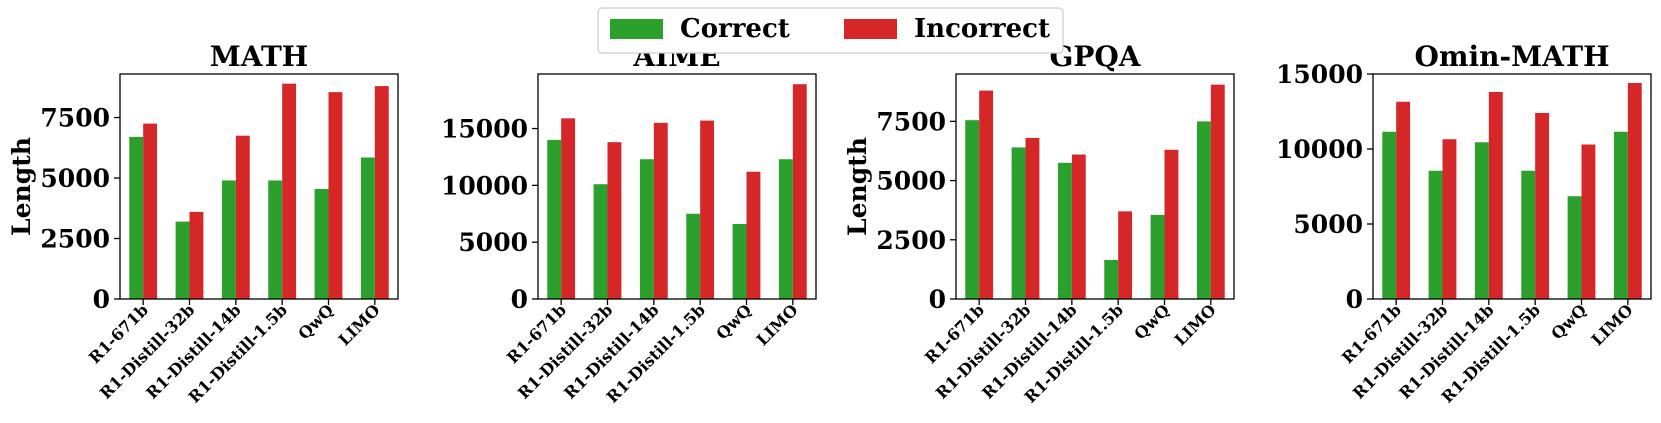  Describe the element at coordinates (636, 29) in the screenshot. I see `legend-swatch-correct` at that location.